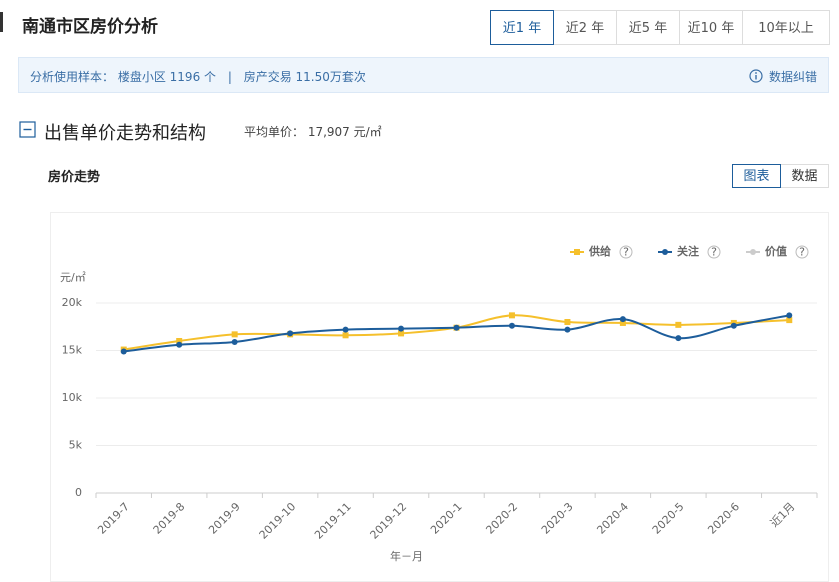  What do you see at coordinates (783, 515) in the screenshot?
I see `x-tick-label: 近1月` at bounding box center [783, 515].